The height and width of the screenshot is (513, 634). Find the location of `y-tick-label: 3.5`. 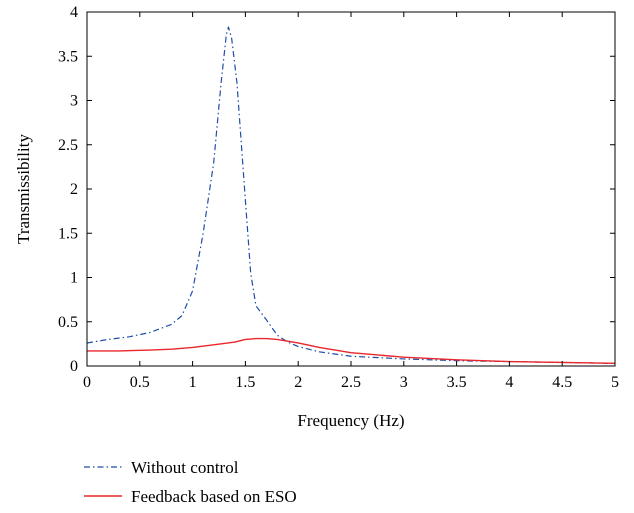

y-tick-label: 3.5 is located at coordinates (68, 56).